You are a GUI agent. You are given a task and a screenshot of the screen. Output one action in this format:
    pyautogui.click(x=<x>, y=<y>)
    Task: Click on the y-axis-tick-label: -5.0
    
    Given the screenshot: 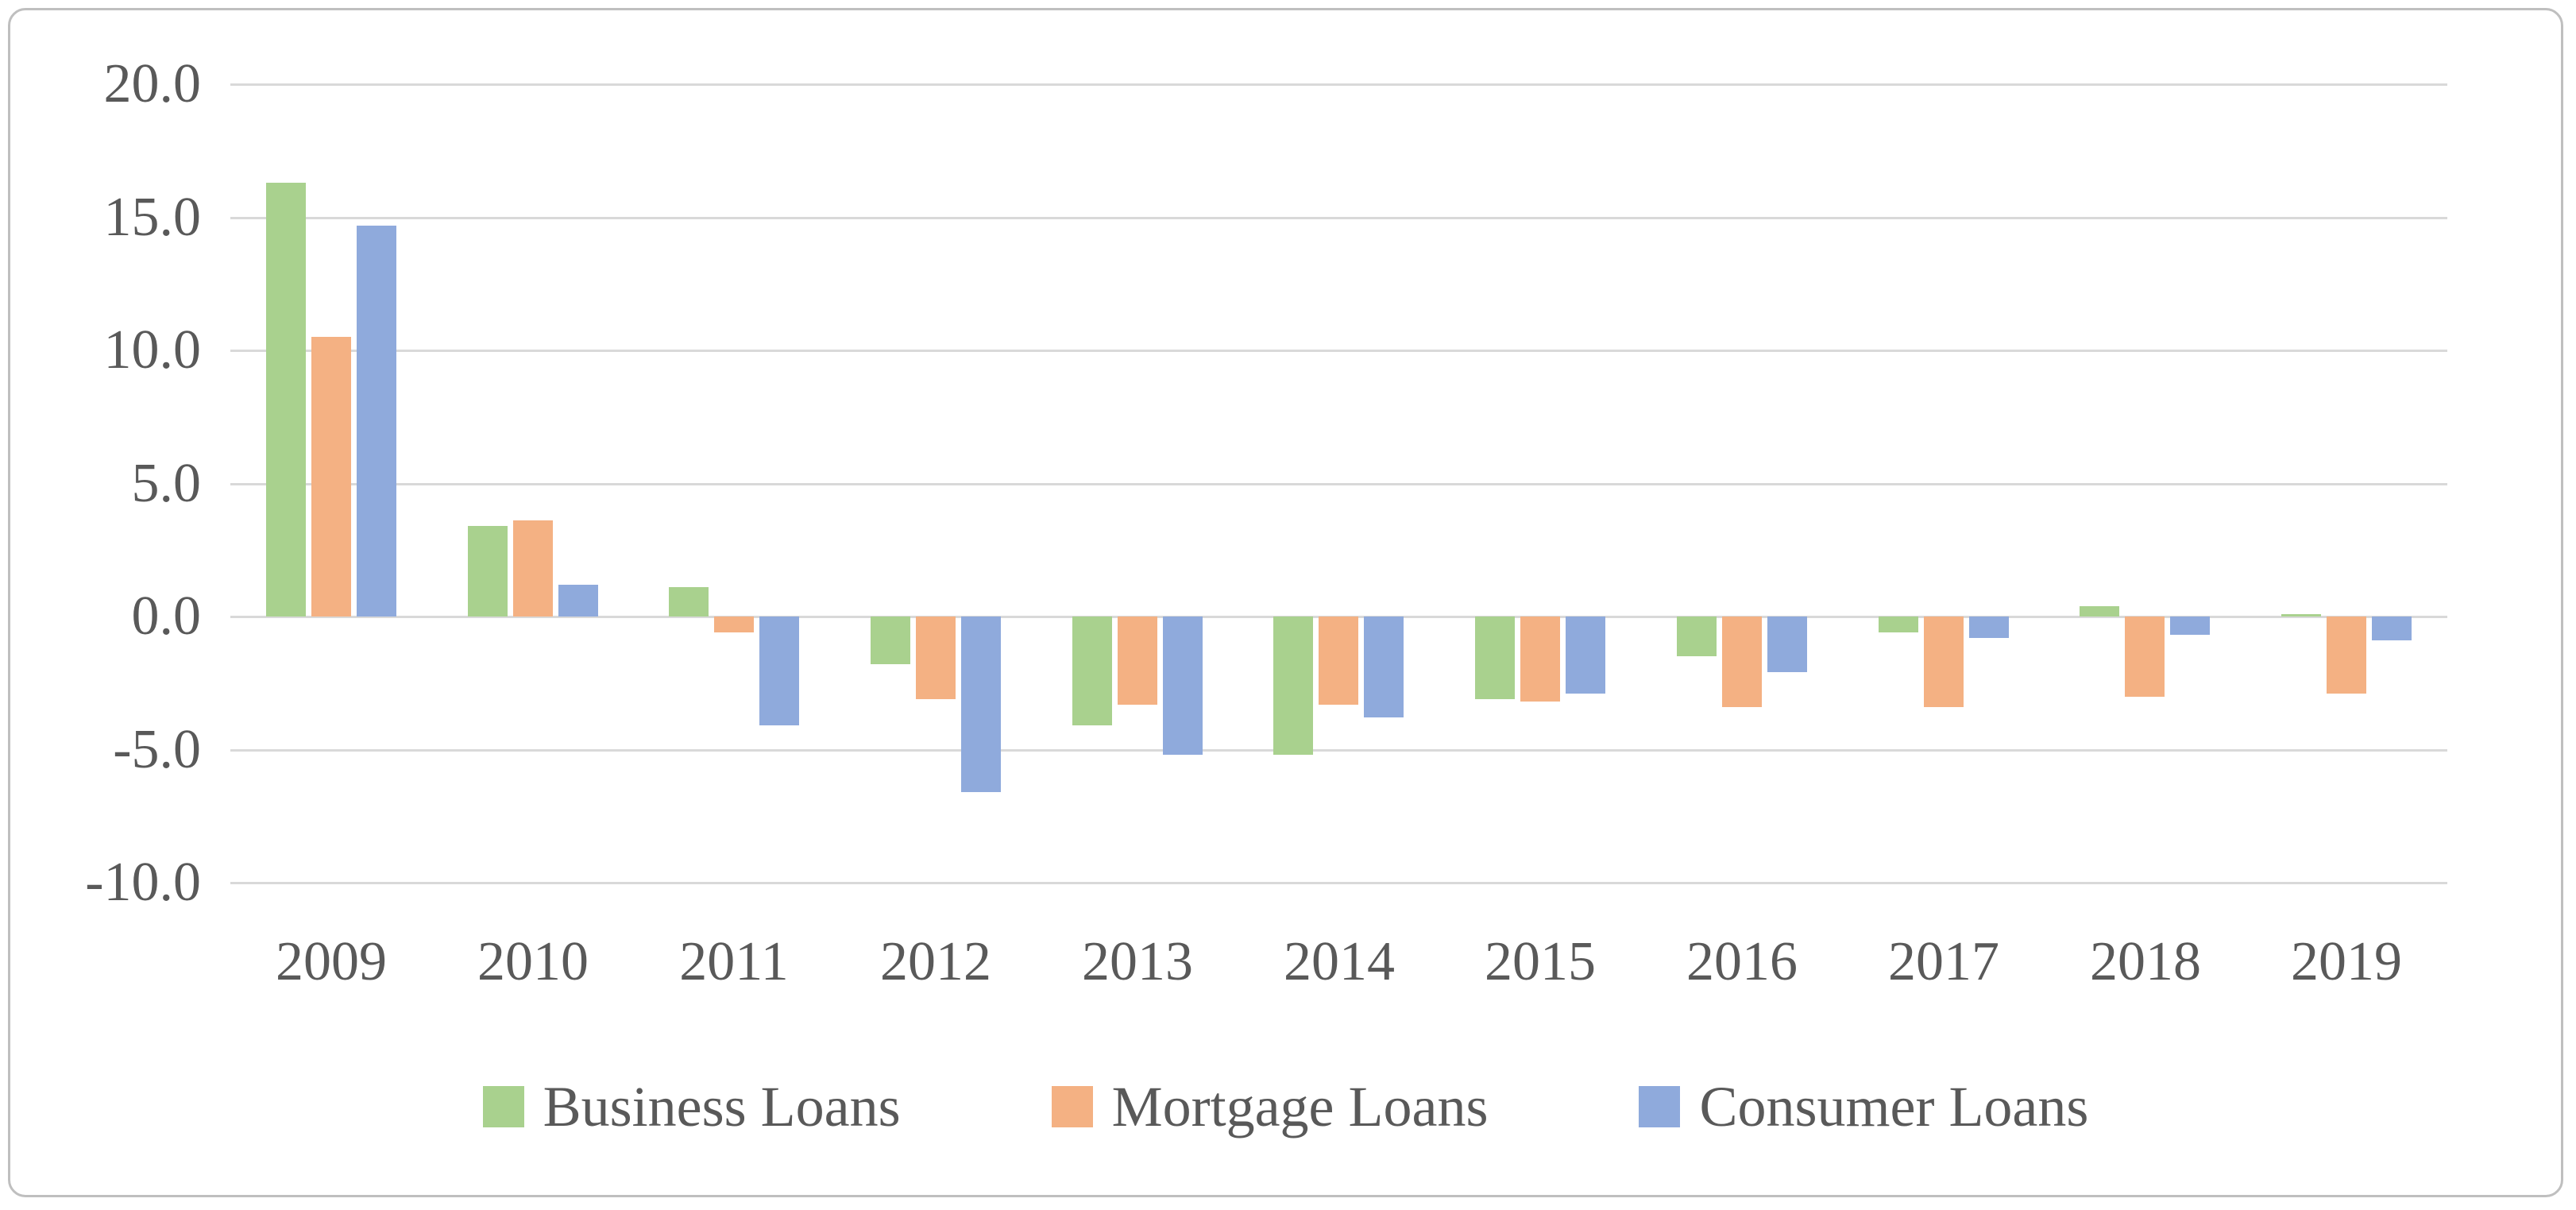 What is the action you would take?
    pyautogui.click(x=157, y=749)
    